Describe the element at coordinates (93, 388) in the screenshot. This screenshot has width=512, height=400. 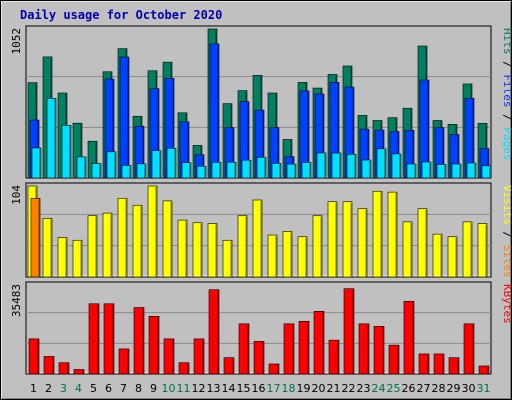
I see `x-tick-label: 5` at that location.